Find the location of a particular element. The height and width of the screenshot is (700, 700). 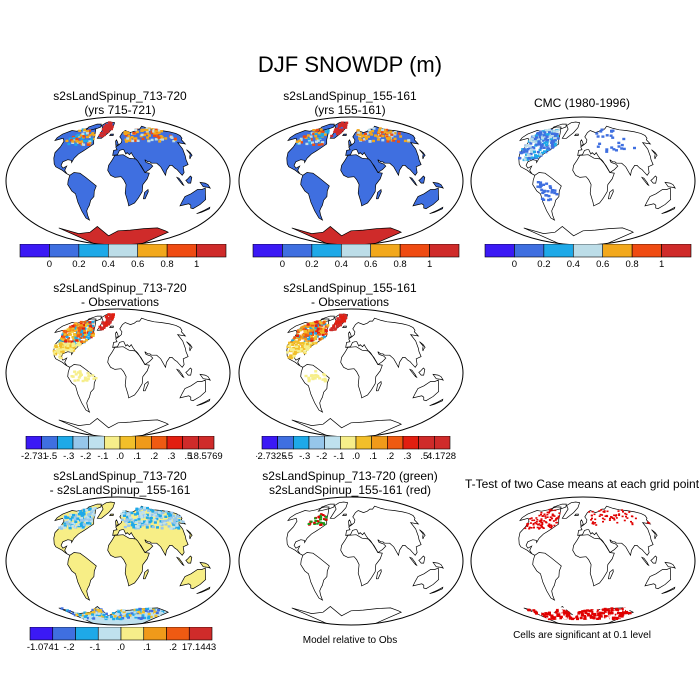

landmass-eurasia is located at coordinates (383, 531).